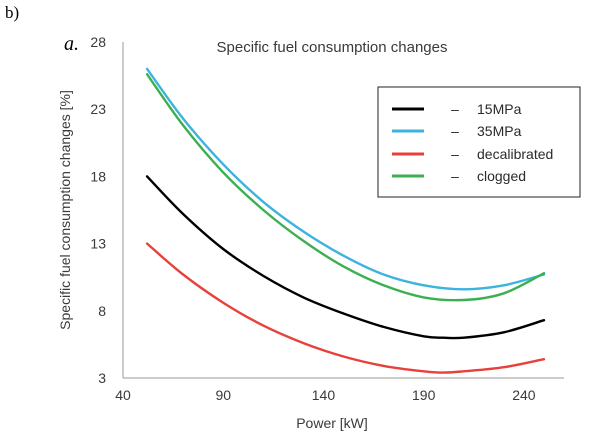 This screenshot has height=438, width=609. I want to click on x-tick-labels: 40 90 140 190 240, so click(325, 395).